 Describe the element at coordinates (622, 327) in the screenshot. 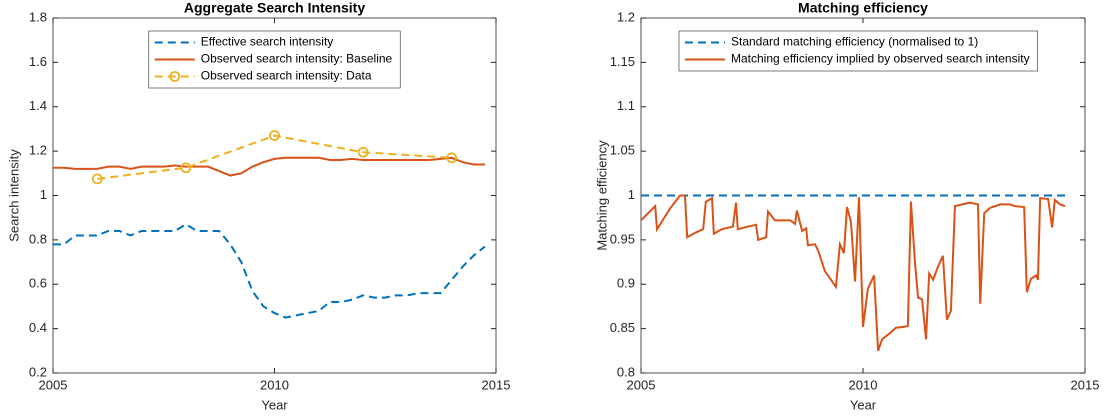

I see `y-tick-label: 0.85` at that location.